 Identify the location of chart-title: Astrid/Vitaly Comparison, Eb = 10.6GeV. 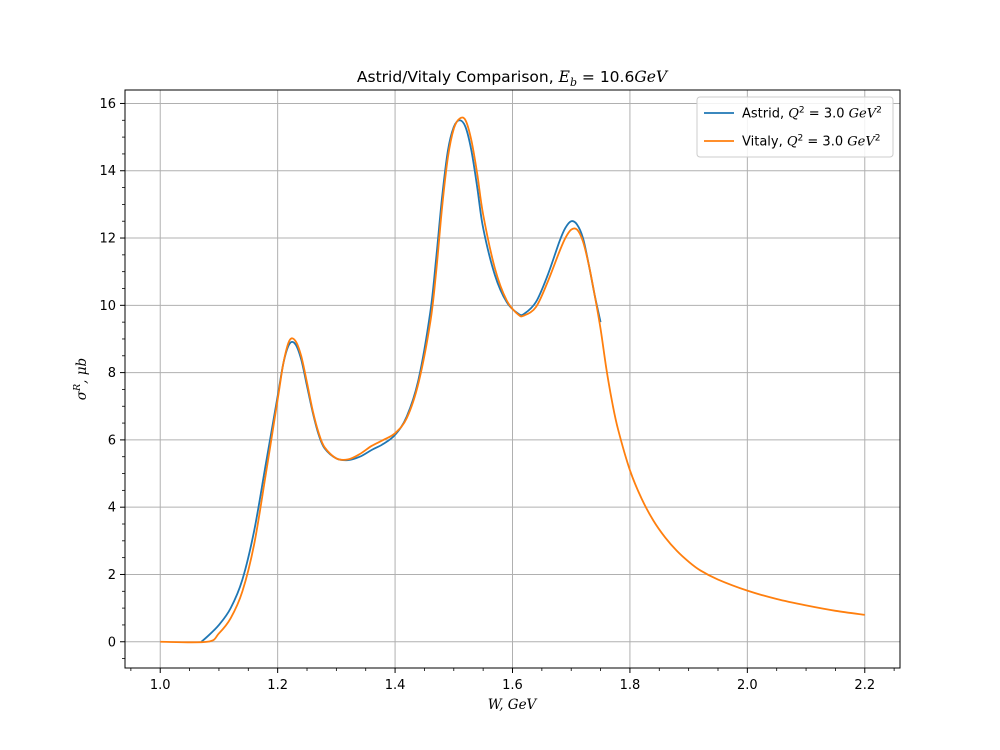
(513, 78).